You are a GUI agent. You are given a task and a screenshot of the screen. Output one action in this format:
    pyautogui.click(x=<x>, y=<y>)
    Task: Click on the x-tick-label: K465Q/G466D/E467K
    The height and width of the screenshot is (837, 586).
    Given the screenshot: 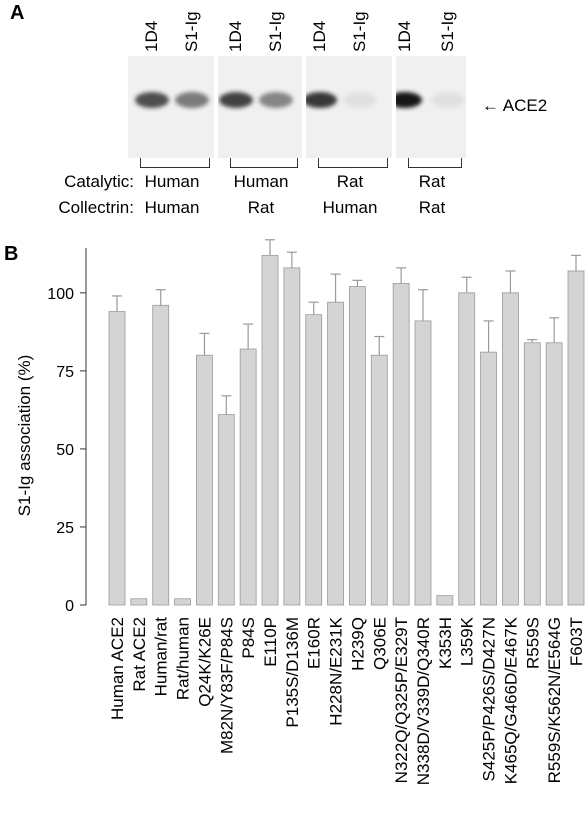 What is the action you would take?
    pyautogui.click(x=510, y=700)
    